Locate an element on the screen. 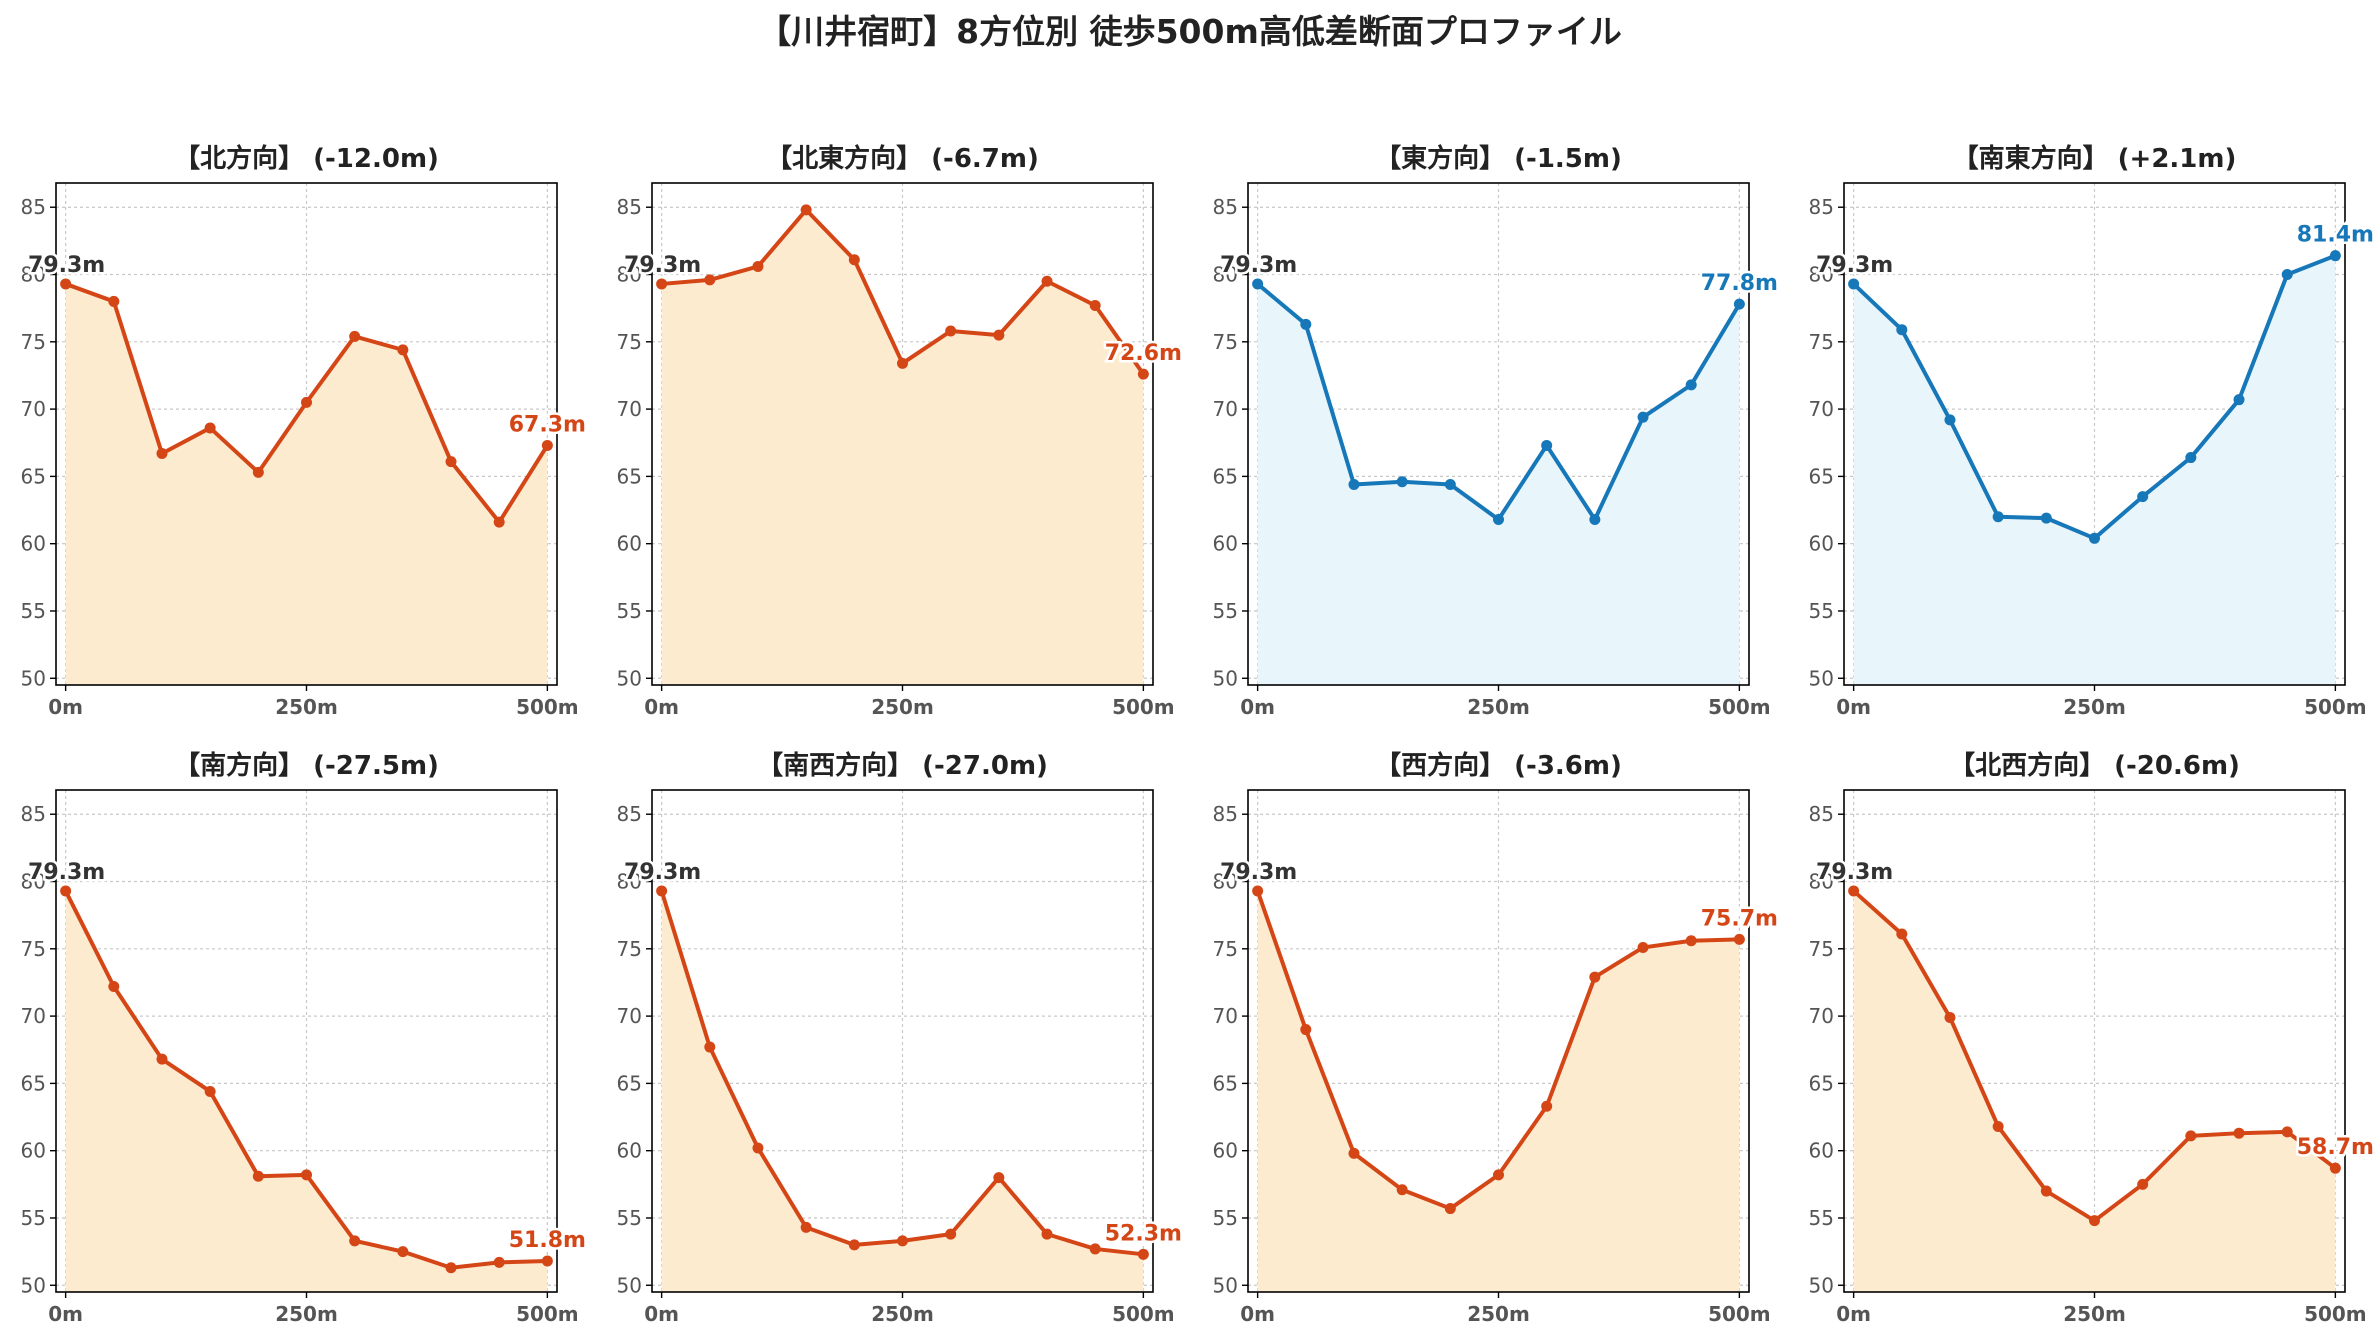  subplot-title: 【北方向】 (-12.0m) is located at coordinates (306, 158).